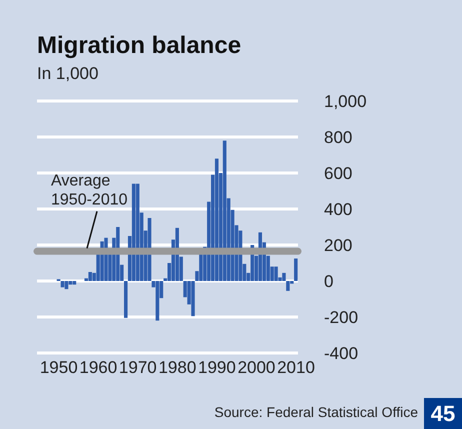  I want to click on y-tick-label: 1,000, so click(345, 101).